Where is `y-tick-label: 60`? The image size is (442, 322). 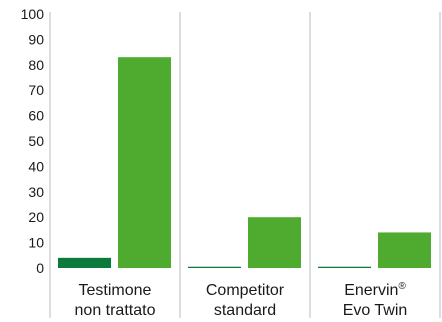 y-tick-label: 60 is located at coordinates (36, 116).